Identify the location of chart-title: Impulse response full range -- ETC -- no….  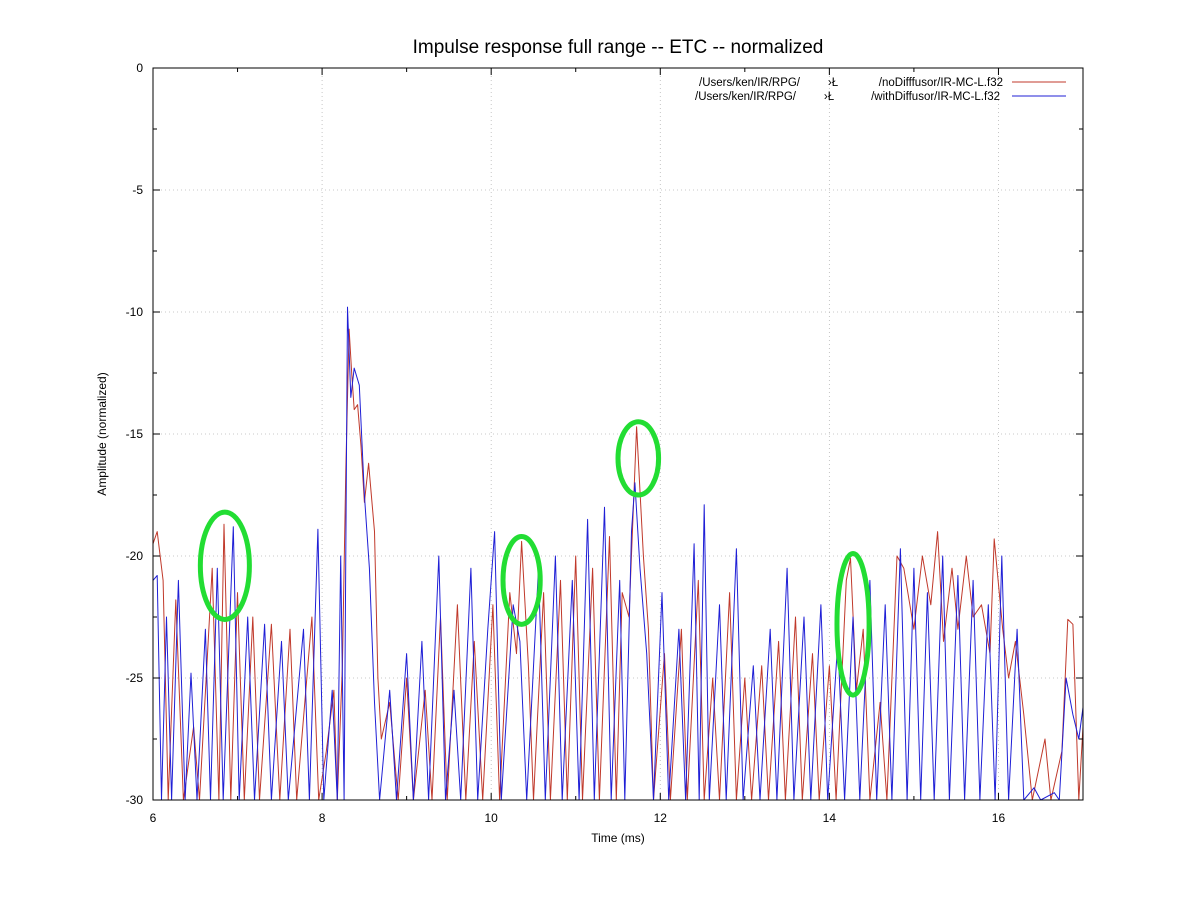
(618, 47).